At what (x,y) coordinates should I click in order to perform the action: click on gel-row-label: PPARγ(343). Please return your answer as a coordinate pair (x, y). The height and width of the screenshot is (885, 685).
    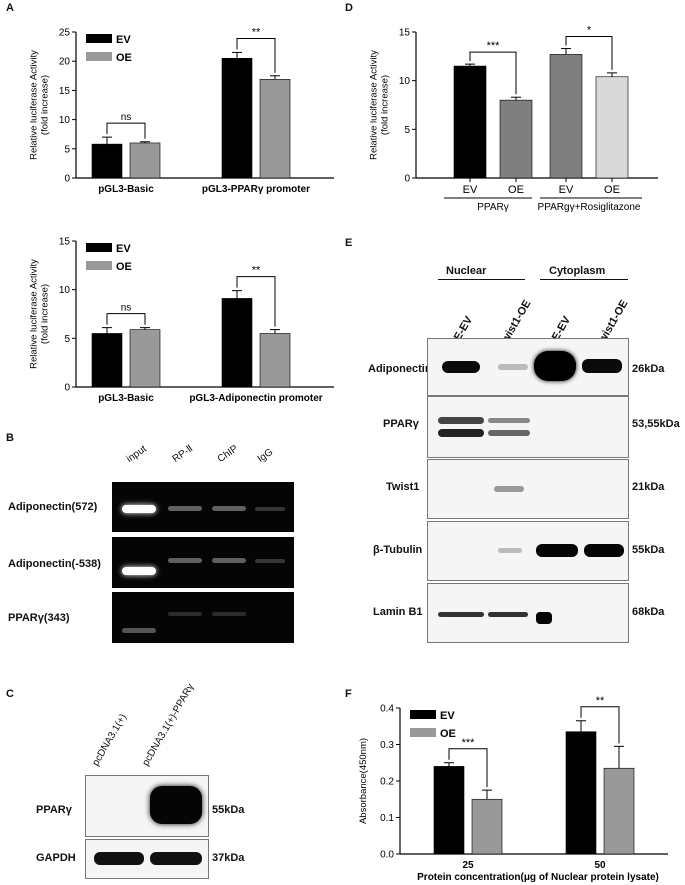
    Looking at the image, I should click on (39, 618).